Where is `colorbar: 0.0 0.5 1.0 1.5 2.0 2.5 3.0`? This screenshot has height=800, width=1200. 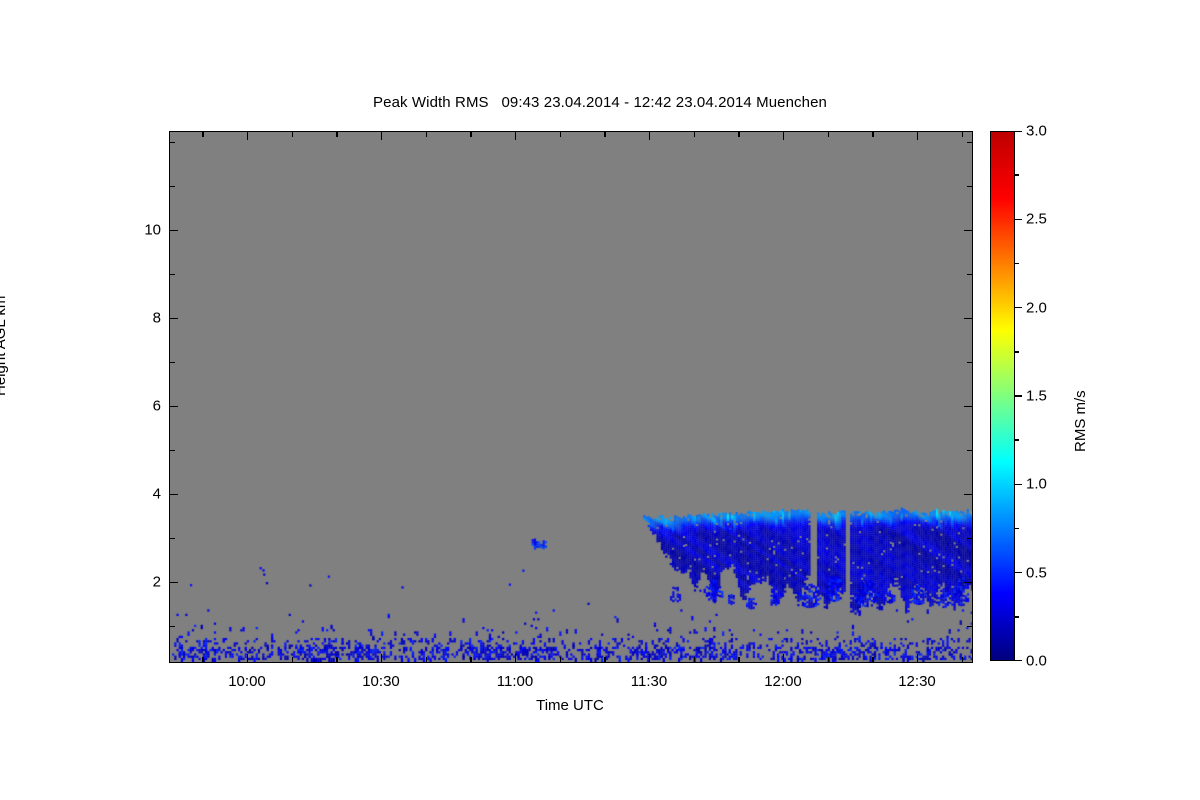
colorbar: 0.0 0.5 1.0 1.5 2.0 2.5 3.0 is located at coordinates (1018, 396).